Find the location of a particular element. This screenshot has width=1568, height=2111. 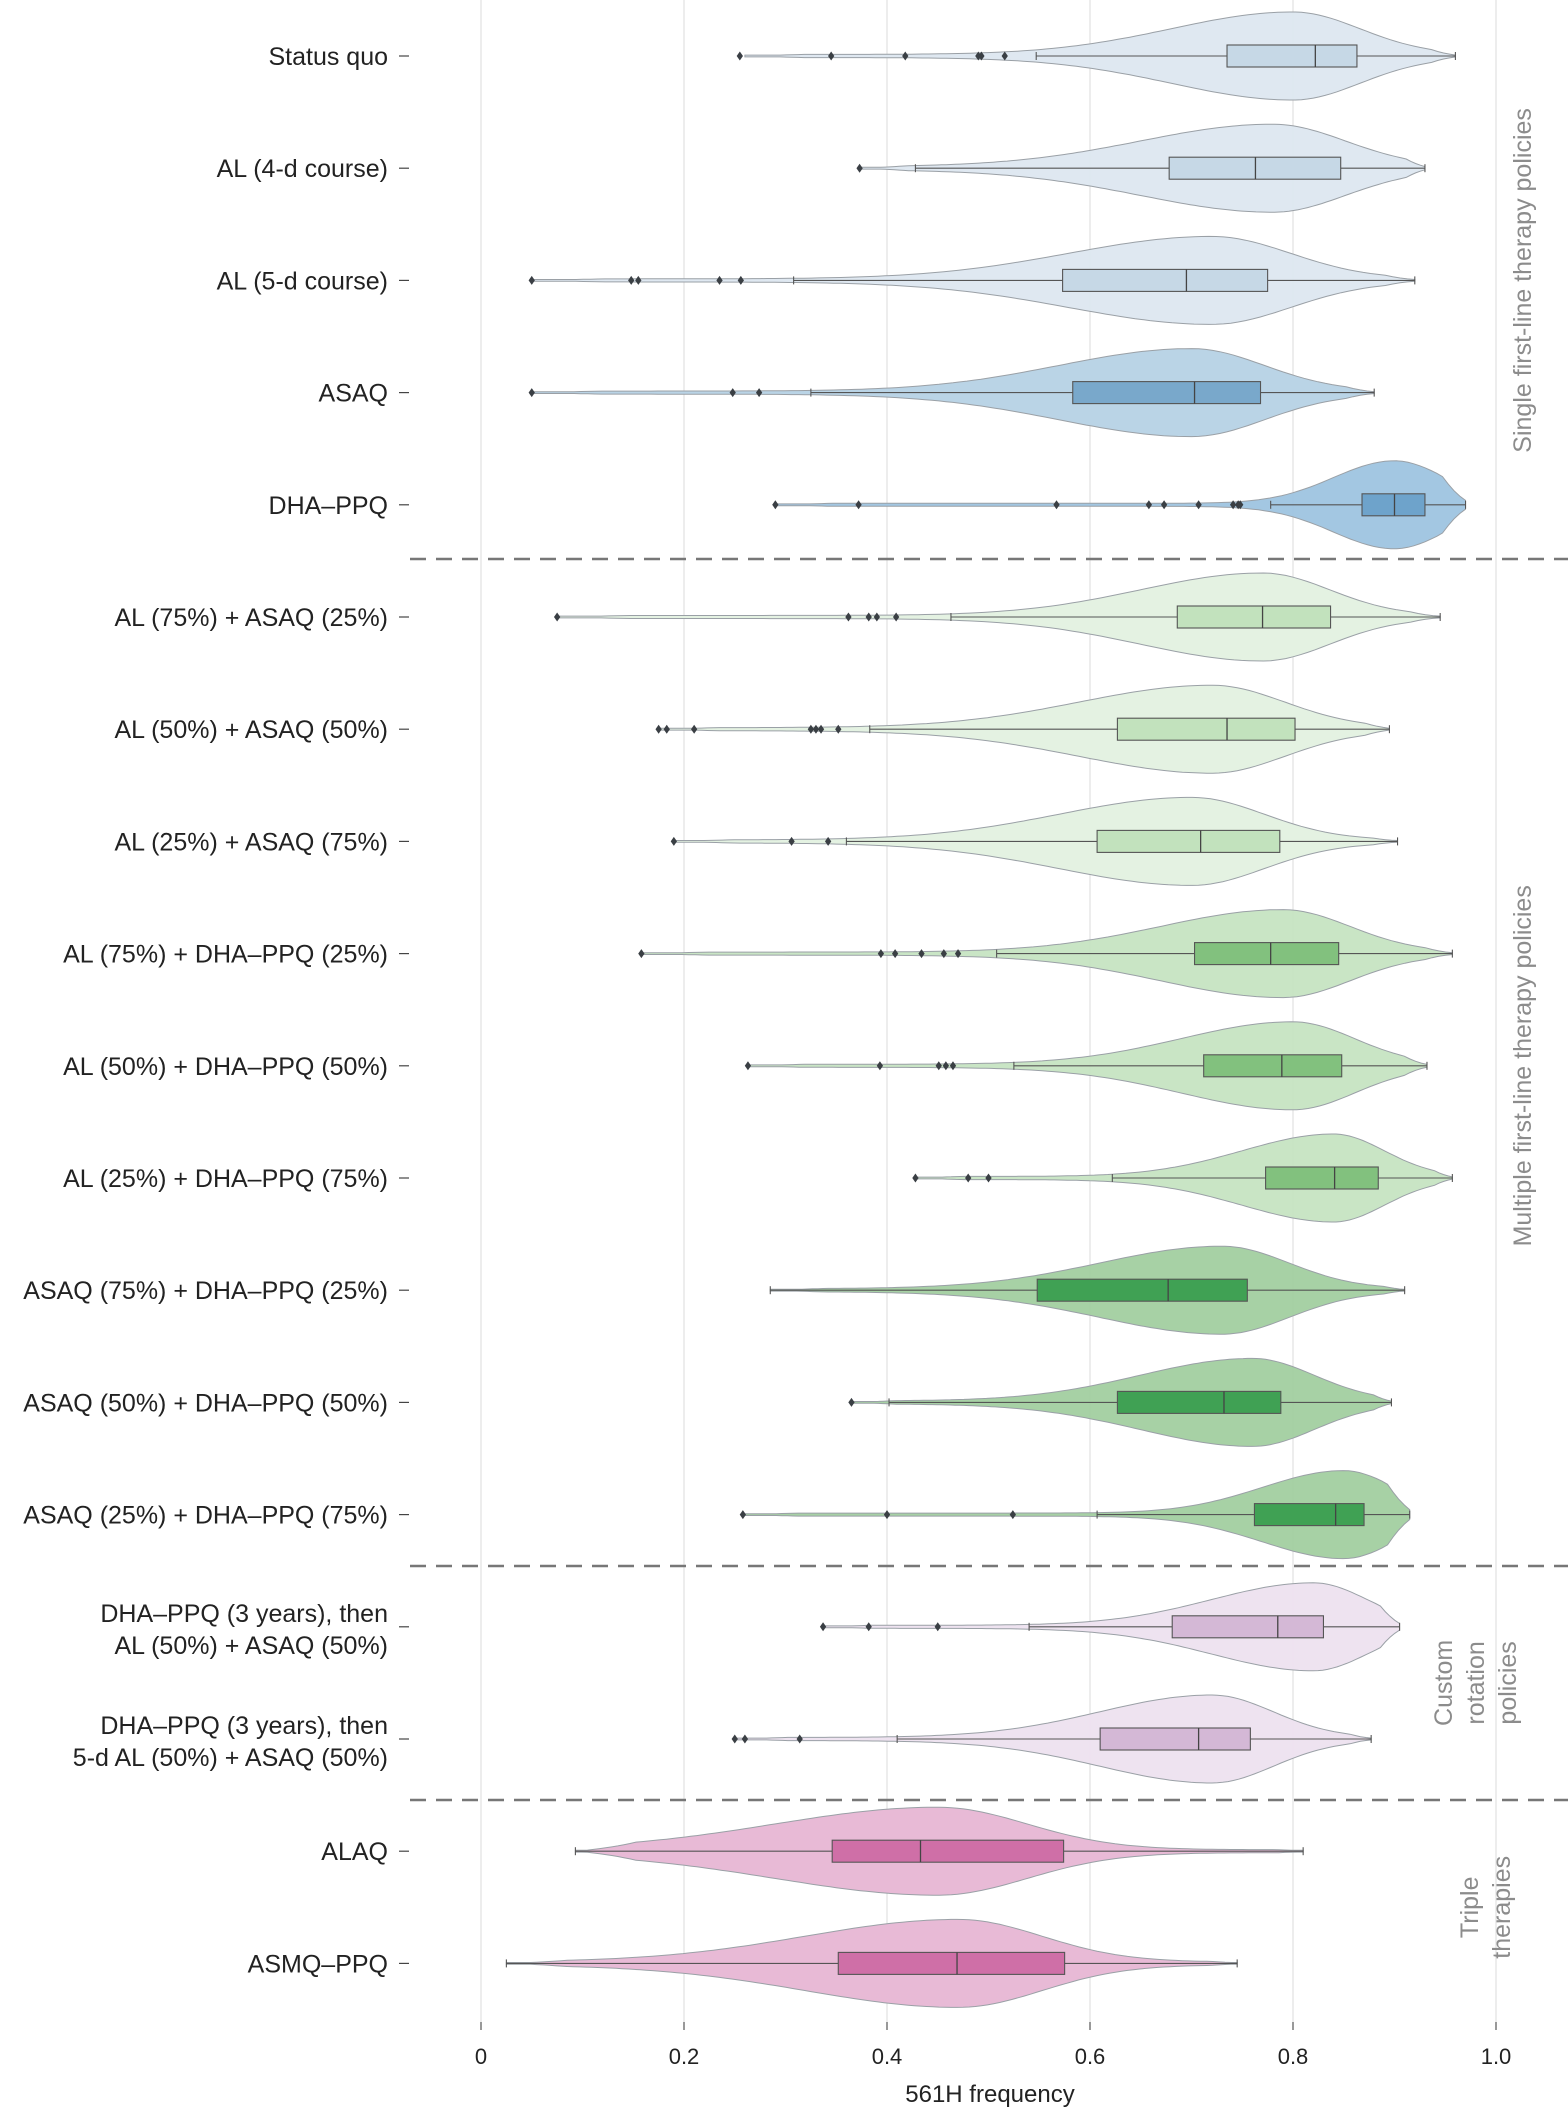

category-label: AL (75%) + ASAQ (25%) is located at coordinates (252, 618).